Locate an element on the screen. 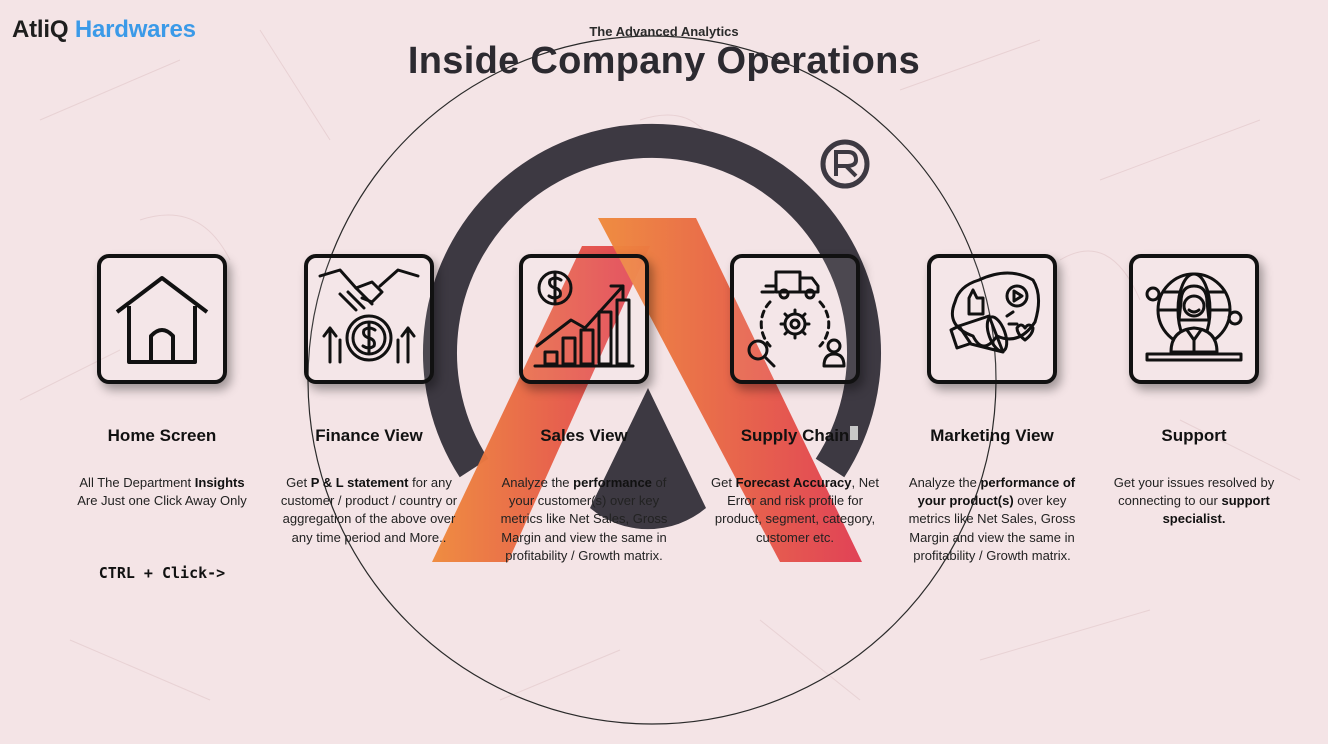  card-title: Support is located at coordinates (1194, 435).